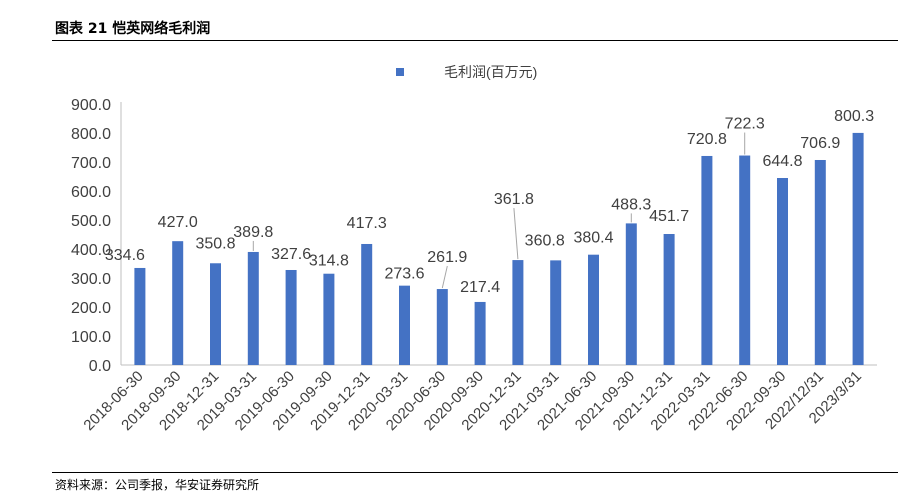 Image resolution: width=898 pixels, height=493 pixels. I want to click on source-note: 资料来源：公司季报，华安证券研究所, so click(157, 485).